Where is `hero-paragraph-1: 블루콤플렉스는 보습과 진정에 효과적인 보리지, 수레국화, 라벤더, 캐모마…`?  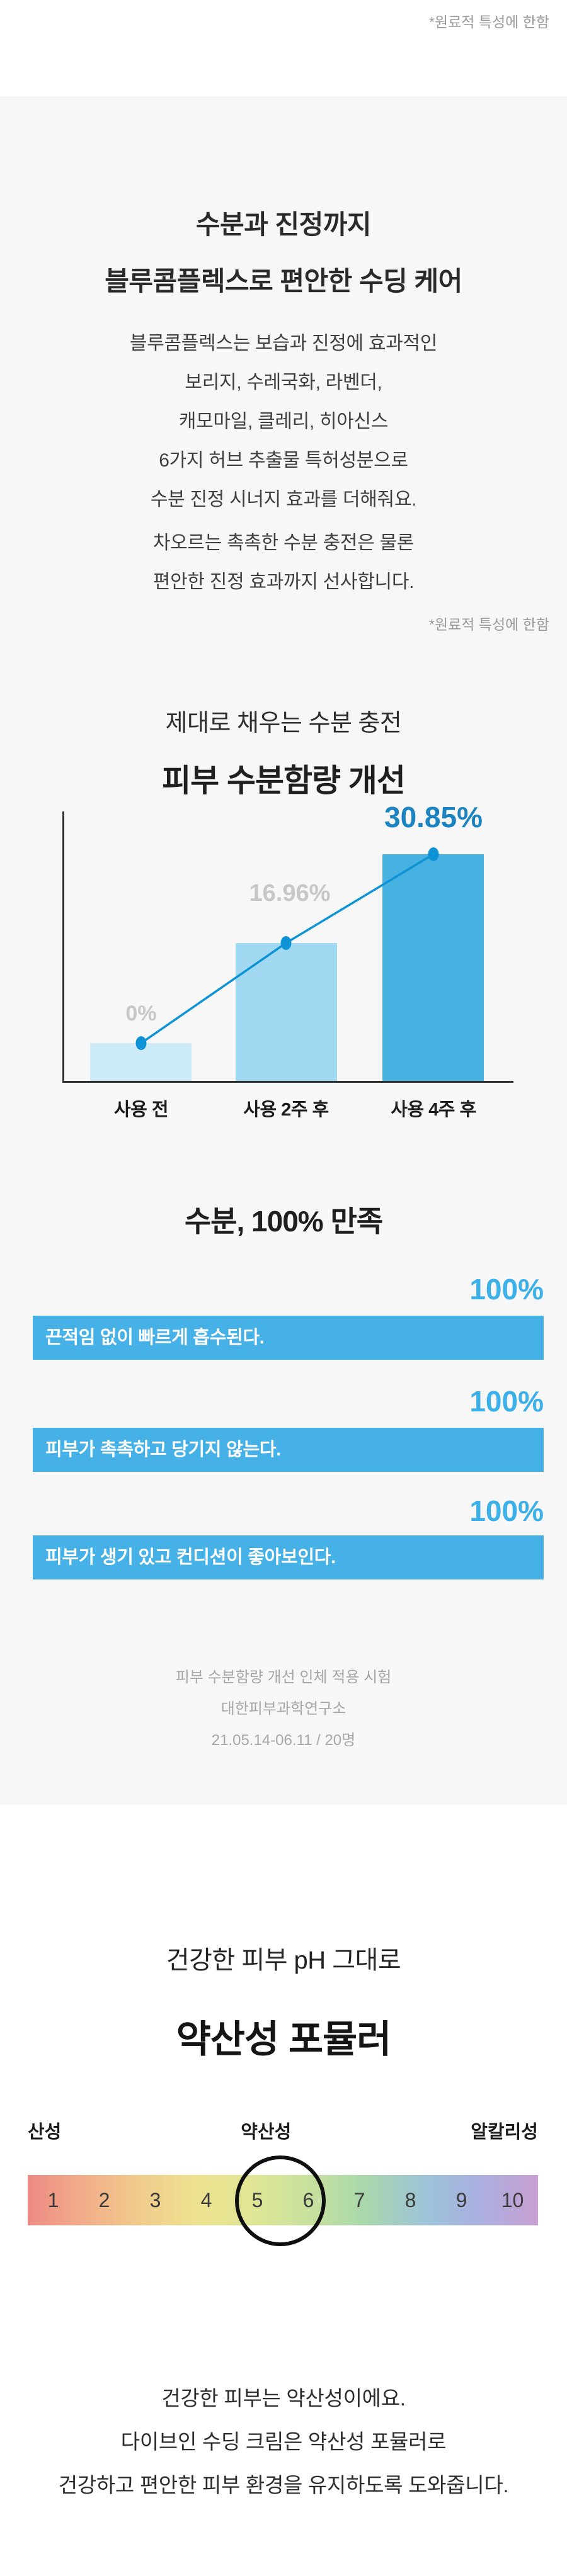
hero-paragraph-1: 블루콤플렉스는 보습과 진정에 효과적인 보리지, 수레국화, 라벤더, 캐모마… is located at coordinates (283, 421).